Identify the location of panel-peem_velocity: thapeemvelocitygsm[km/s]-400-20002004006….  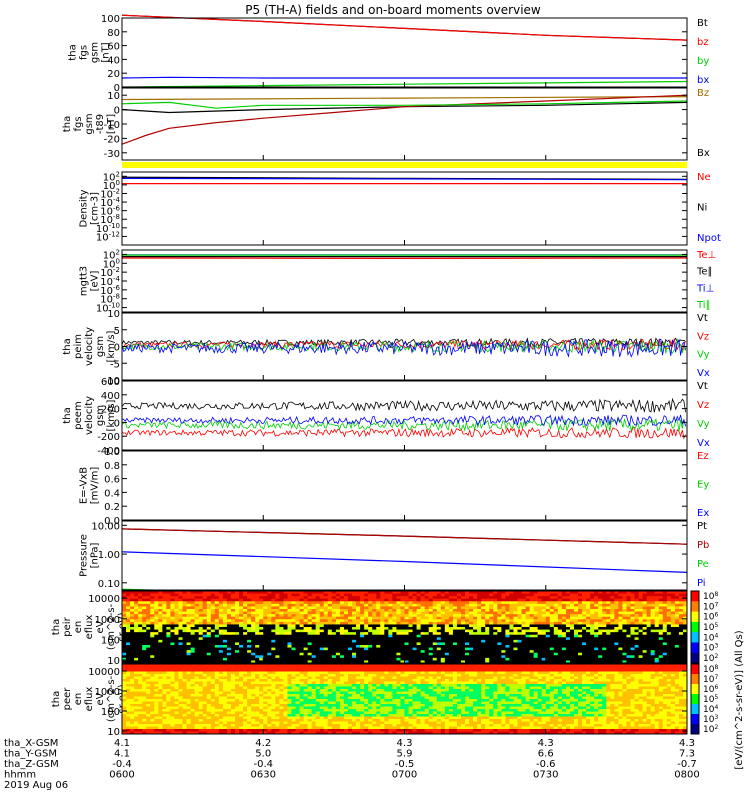
(386, 417).